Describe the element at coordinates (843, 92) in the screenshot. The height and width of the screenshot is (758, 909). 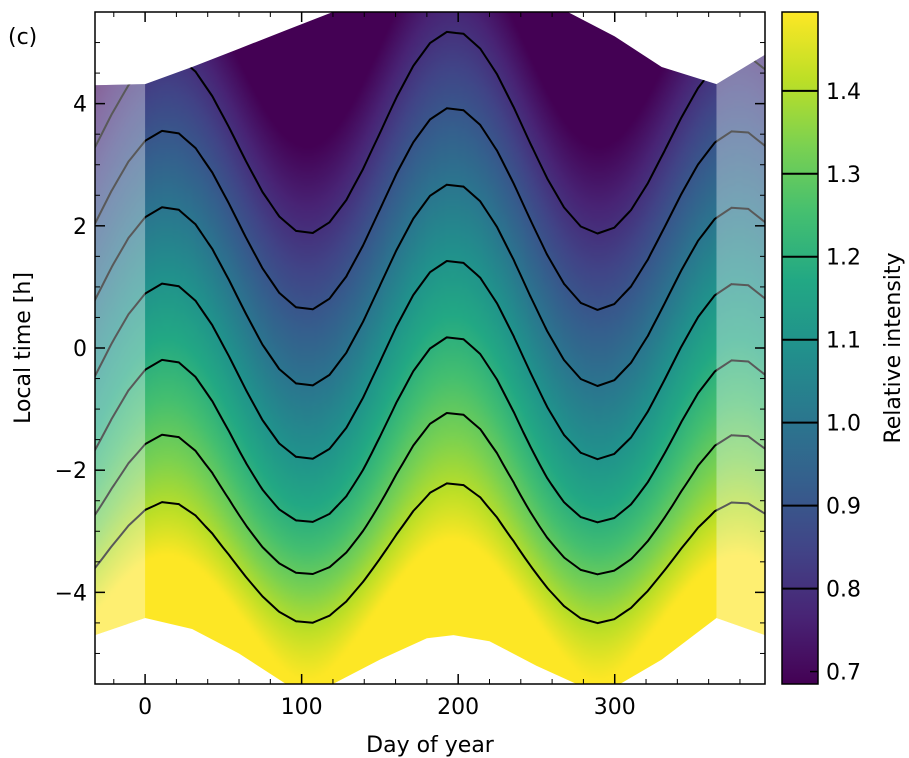
I see `colorbar-tick-label: 1.4` at that location.